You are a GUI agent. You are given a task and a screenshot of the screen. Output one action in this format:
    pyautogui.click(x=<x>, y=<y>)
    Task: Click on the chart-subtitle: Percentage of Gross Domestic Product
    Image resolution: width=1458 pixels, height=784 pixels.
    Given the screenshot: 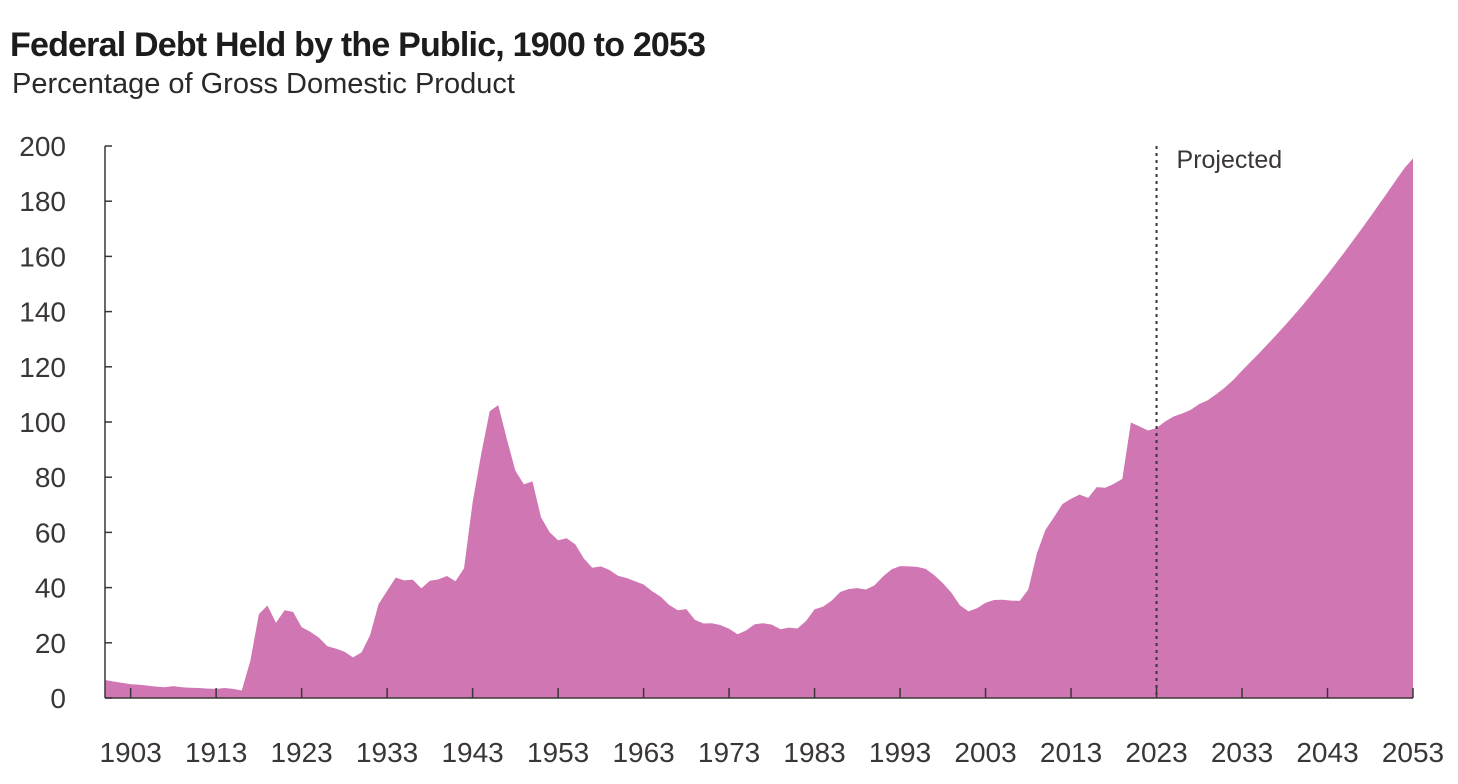 What is the action you would take?
    pyautogui.click(x=263, y=84)
    